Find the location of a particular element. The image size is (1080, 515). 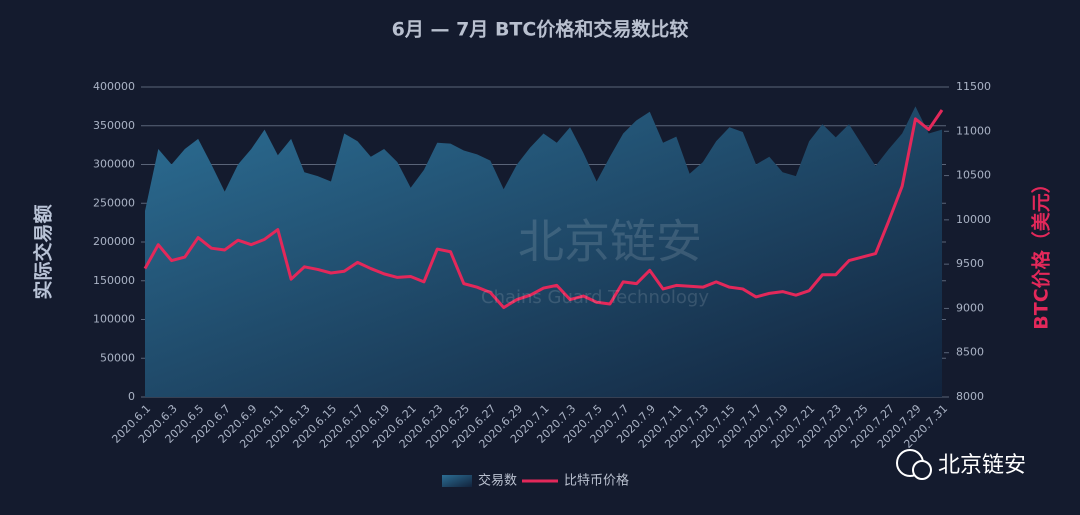

y-tick-label: 400000 is located at coordinates (114, 86).